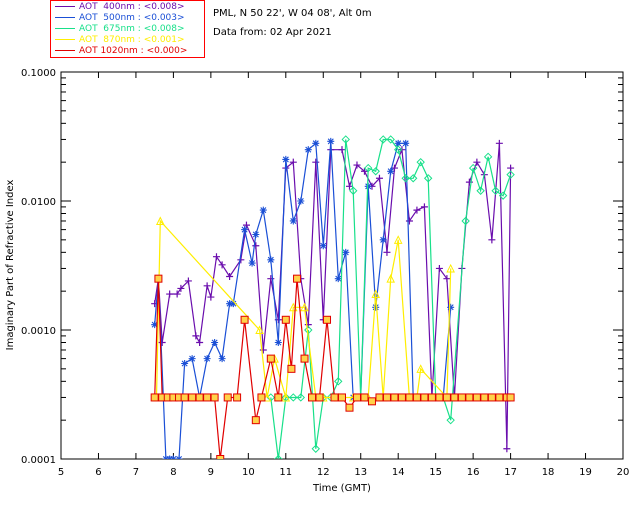  Describe the element at coordinates (585, 472) in the screenshot. I see `x-tick-label: 19` at that location.